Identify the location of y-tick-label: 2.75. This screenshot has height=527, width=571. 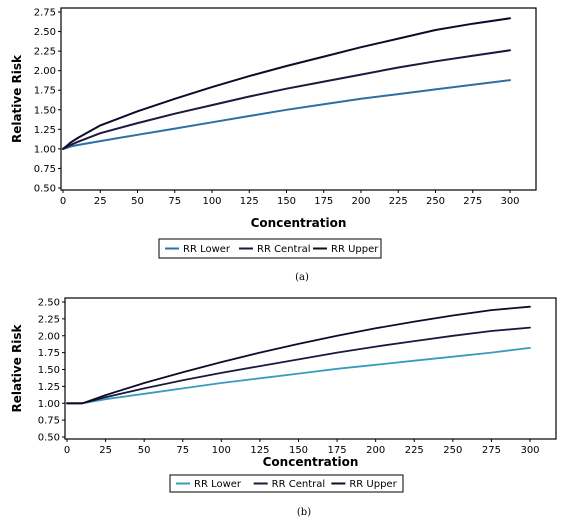
(45, 13).